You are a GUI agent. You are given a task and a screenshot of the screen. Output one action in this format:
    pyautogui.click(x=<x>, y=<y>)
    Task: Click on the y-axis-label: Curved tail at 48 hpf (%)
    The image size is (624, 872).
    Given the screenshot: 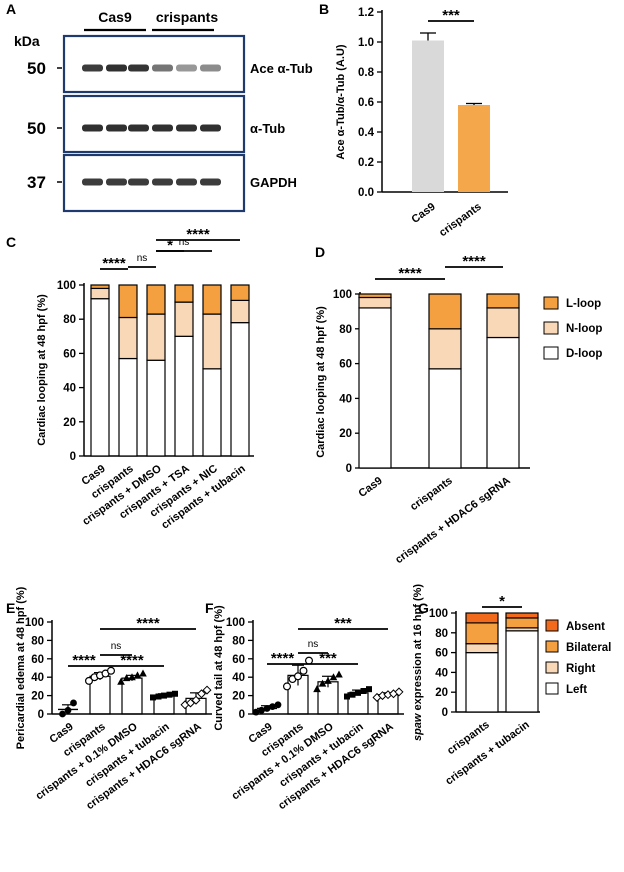 What is the action you would take?
    pyautogui.click(x=219, y=668)
    